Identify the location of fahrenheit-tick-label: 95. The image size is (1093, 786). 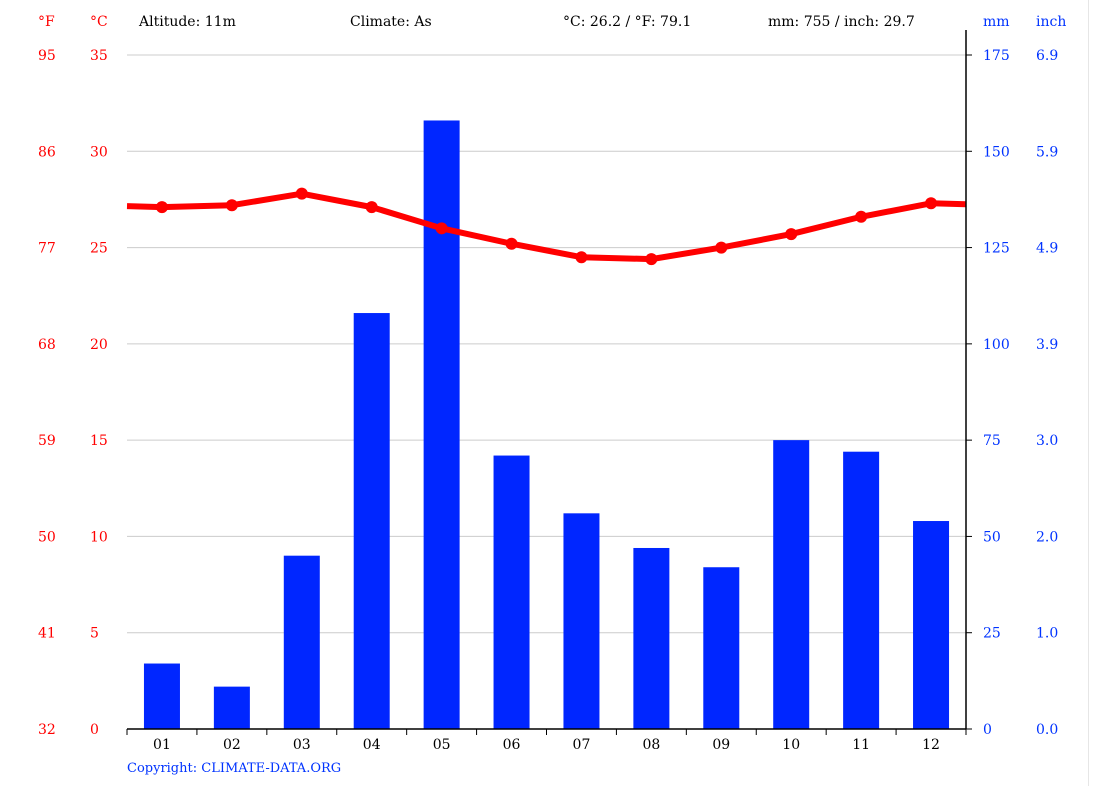
(47, 56).